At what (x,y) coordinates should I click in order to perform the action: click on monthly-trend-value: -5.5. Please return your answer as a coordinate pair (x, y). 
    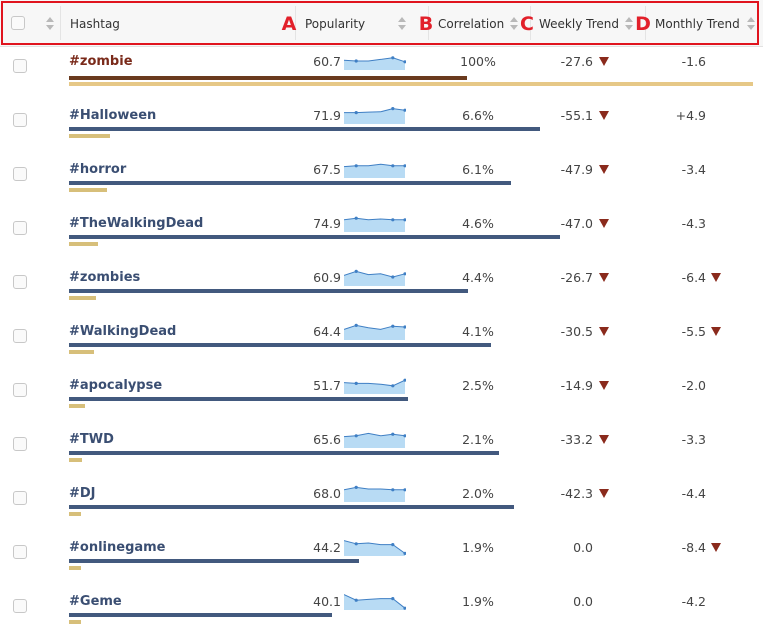
    Looking at the image, I should click on (693, 331).